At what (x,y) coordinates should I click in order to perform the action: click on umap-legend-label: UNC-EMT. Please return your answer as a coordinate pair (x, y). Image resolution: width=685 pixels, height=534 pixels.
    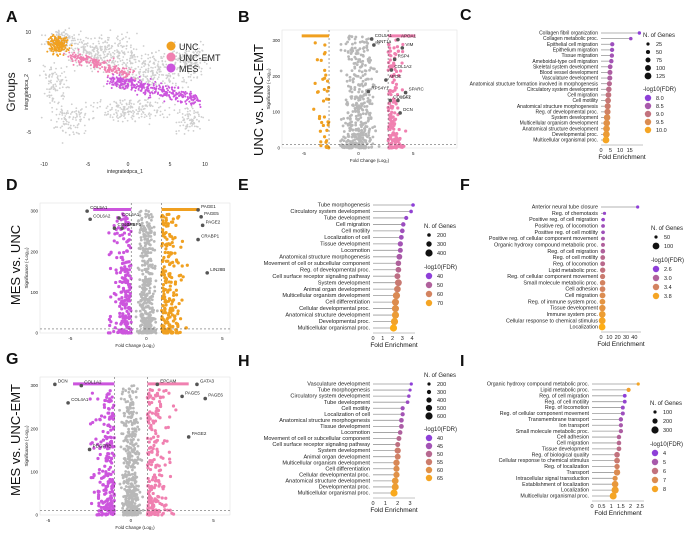
    Looking at the image, I should click on (200, 58).